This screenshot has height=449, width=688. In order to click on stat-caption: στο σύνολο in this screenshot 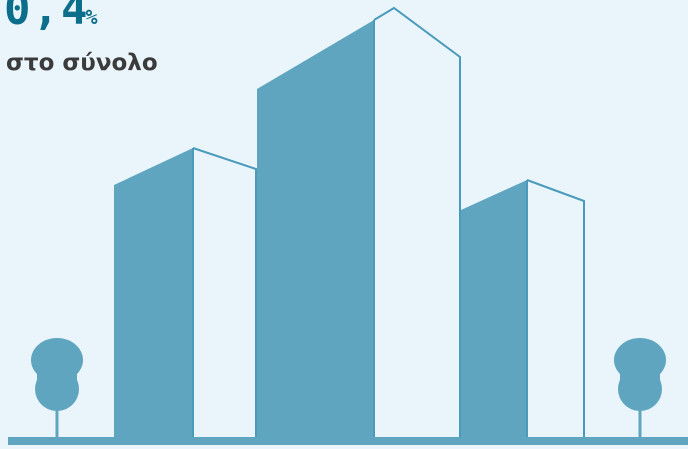, I will do `click(82, 63)`.